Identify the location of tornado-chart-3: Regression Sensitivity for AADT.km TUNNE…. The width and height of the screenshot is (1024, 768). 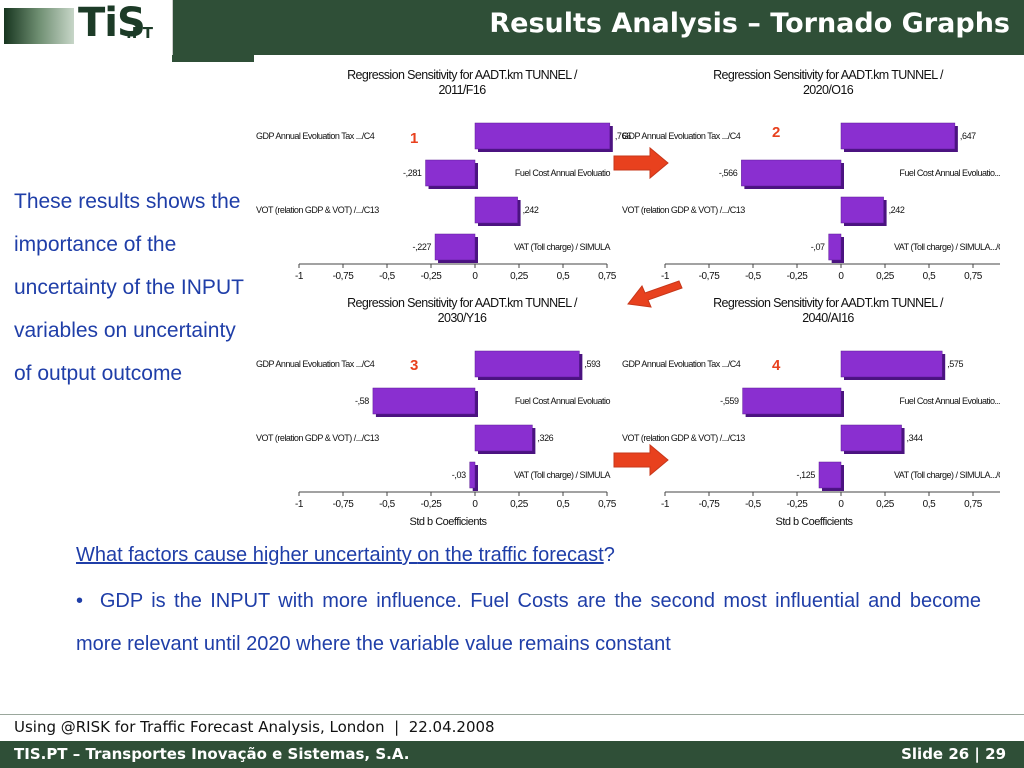
(444, 415).